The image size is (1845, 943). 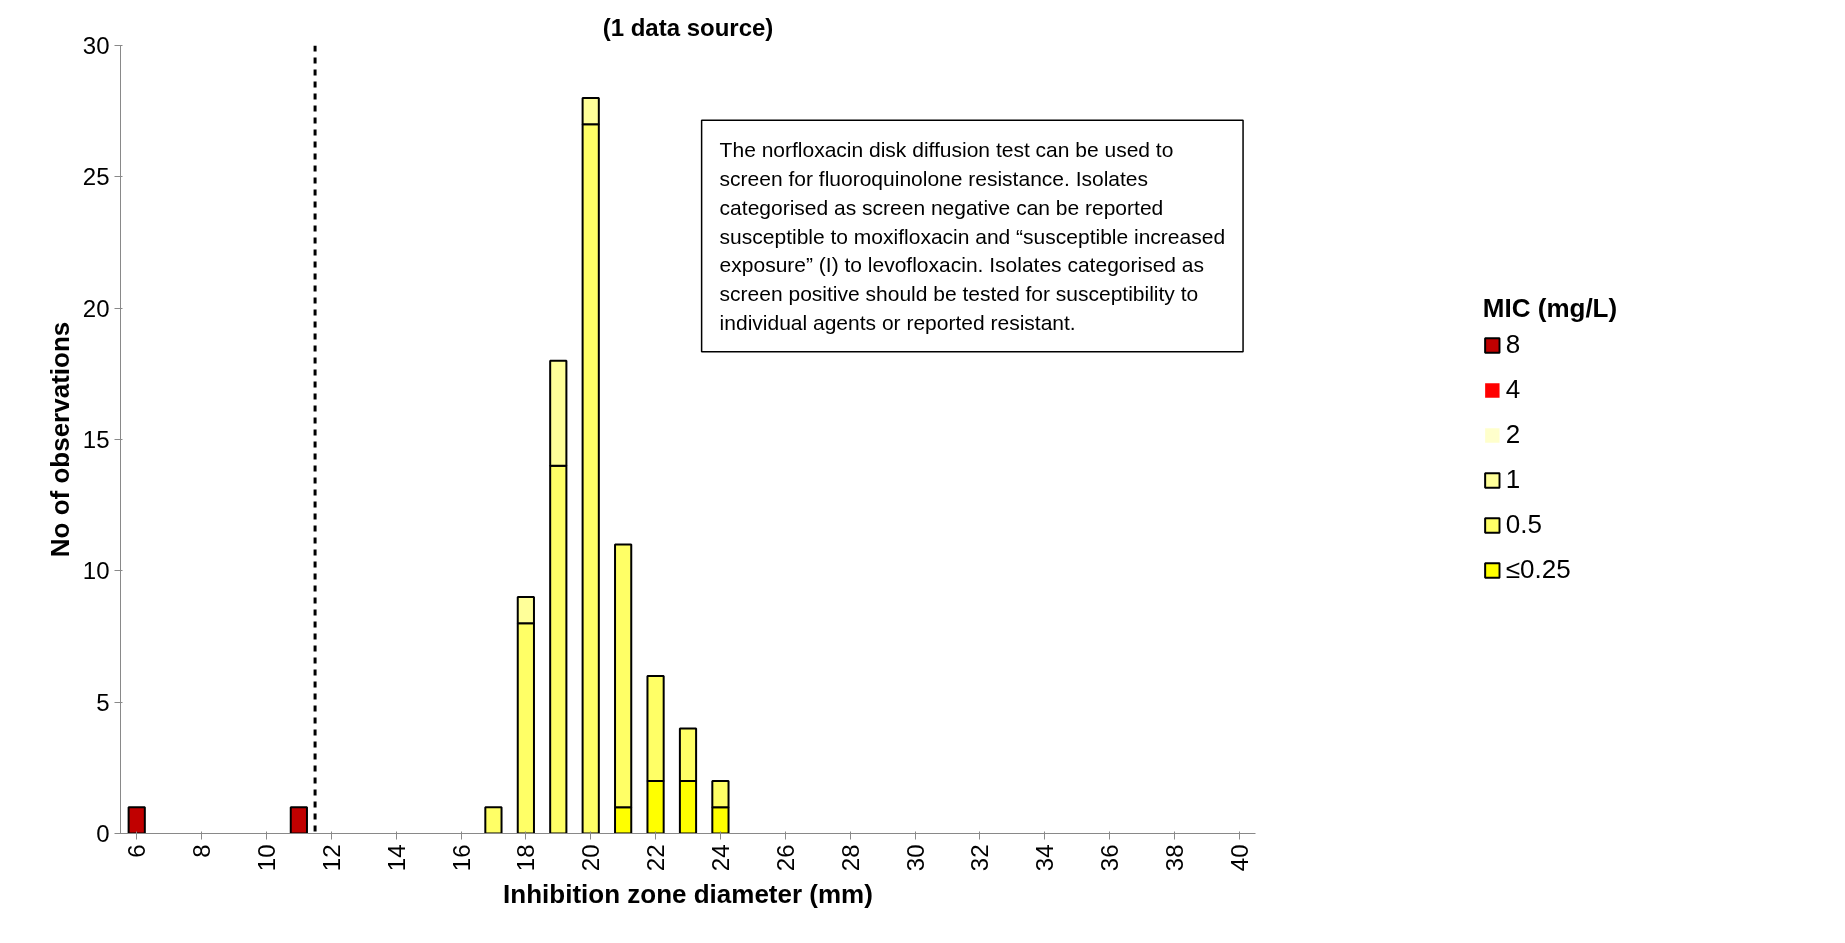 What do you see at coordinates (1239, 858) in the screenshot?
I see `x-tick-label: 40` at bounding box center [1239, 858].